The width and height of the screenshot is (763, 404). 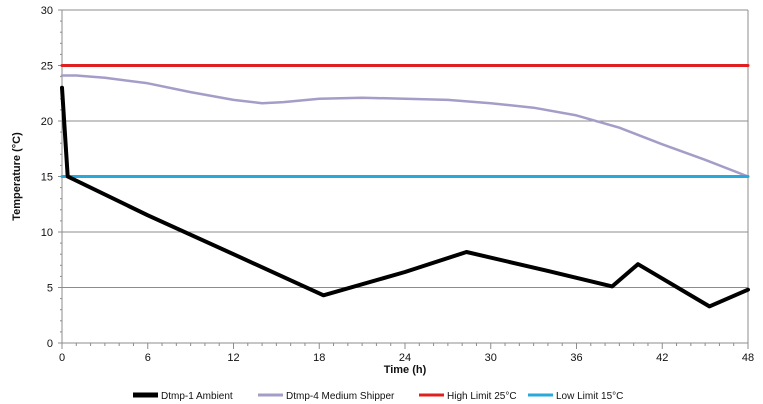 What do you see at coordinates (197, 396) in the screenshot?
I see `legend-label-dtmp-1-ambient: Dtmp-1 Ambient` at bounding box center [197, 396].